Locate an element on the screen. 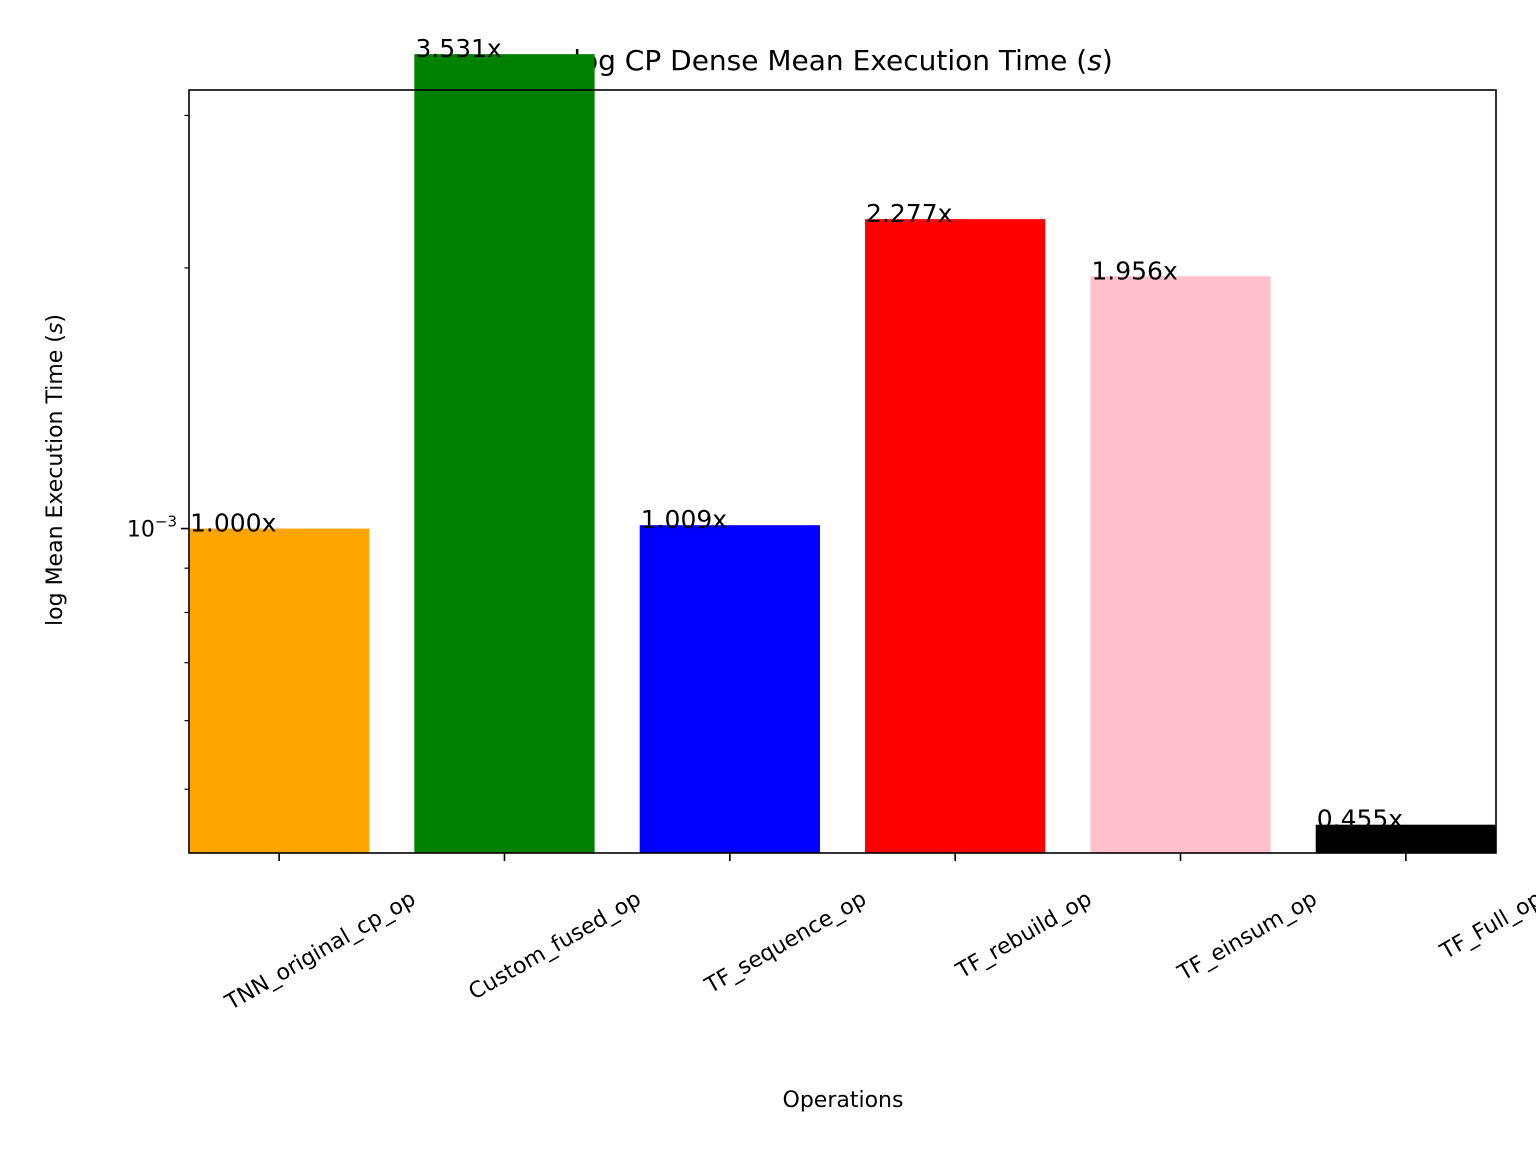  bar-label-TNN_original_cp_op: 1.000x is located at coordinates (233, 523).